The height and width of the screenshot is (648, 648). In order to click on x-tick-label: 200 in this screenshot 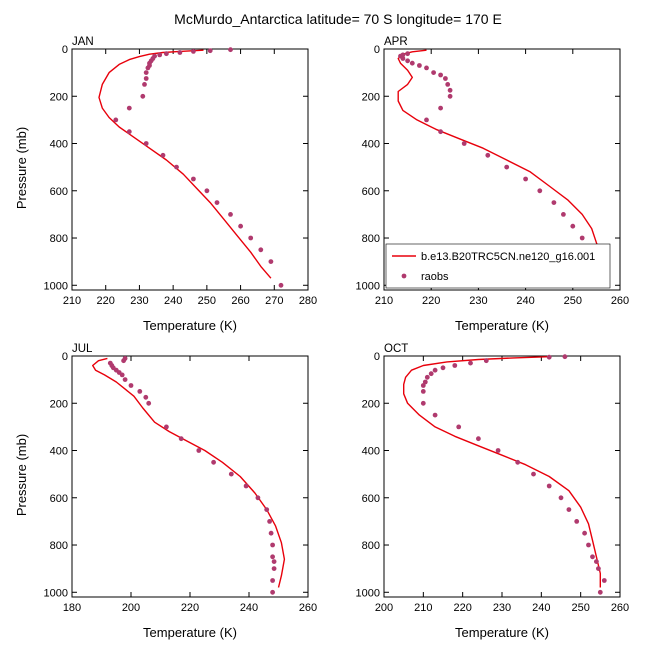, I will do `click(384, 608)`.